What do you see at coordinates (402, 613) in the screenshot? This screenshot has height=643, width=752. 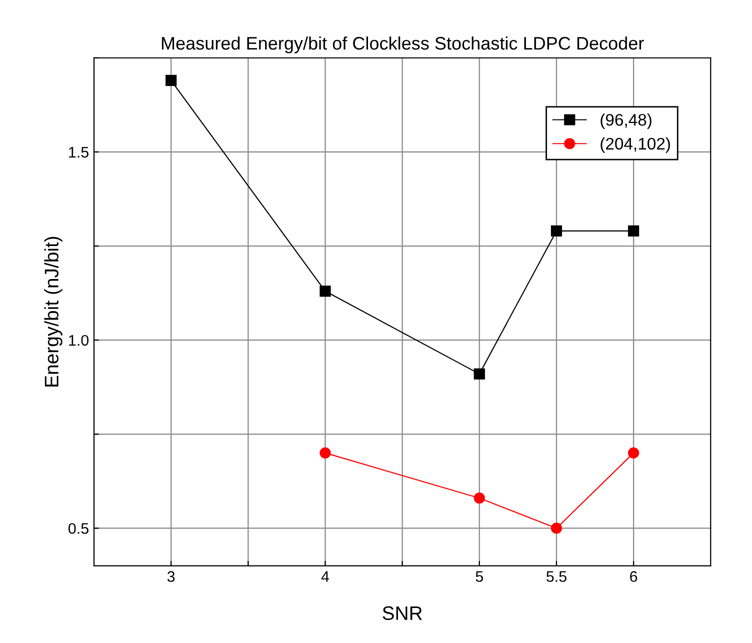 I see `x-axis-title: SNR` at bounding box center [402, 613].